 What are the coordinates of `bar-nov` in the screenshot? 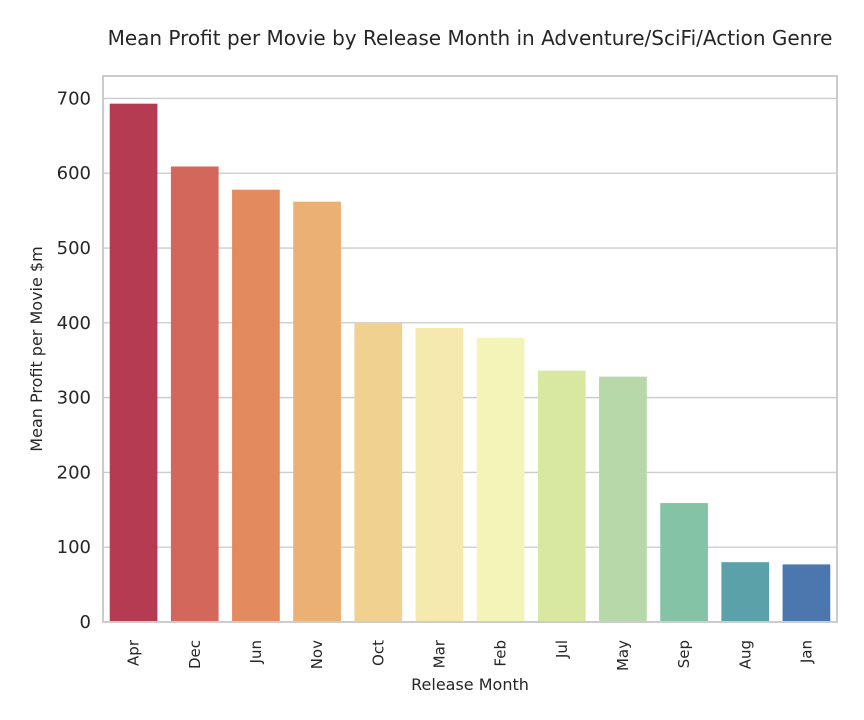 It's located at (317, 412).